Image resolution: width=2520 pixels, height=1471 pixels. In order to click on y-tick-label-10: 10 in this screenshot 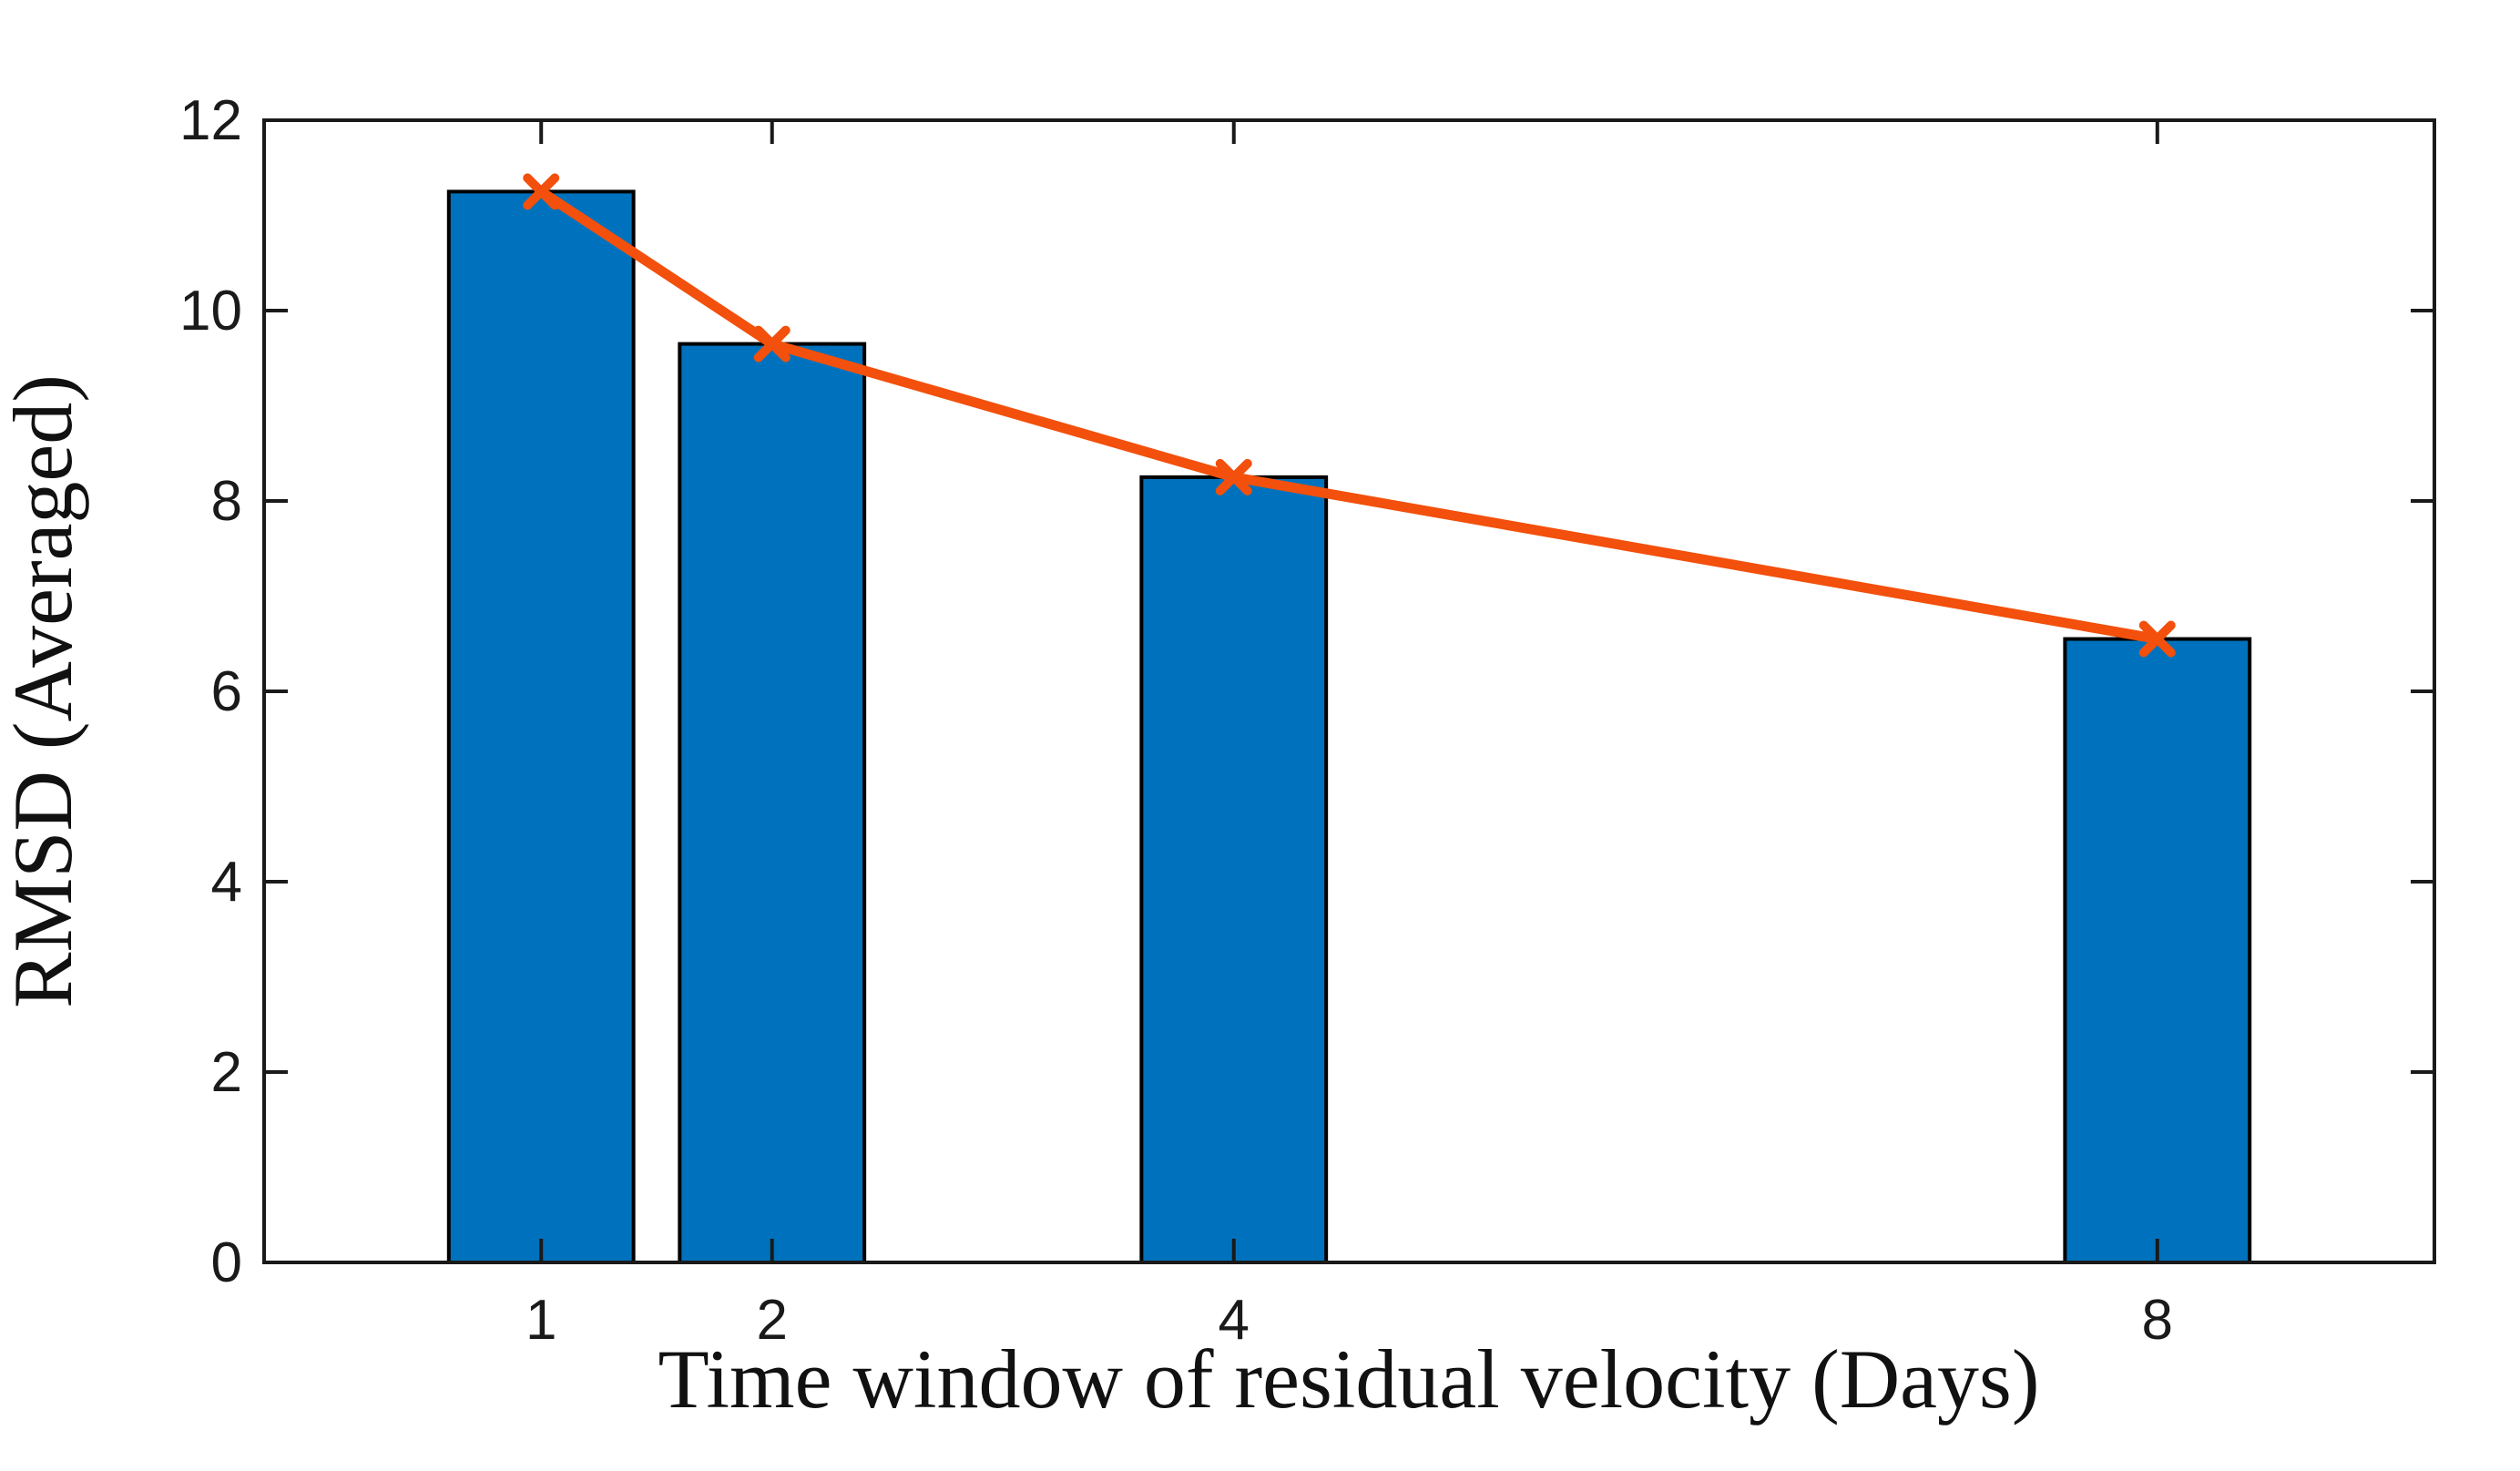, I will do `click(210, 311)`.